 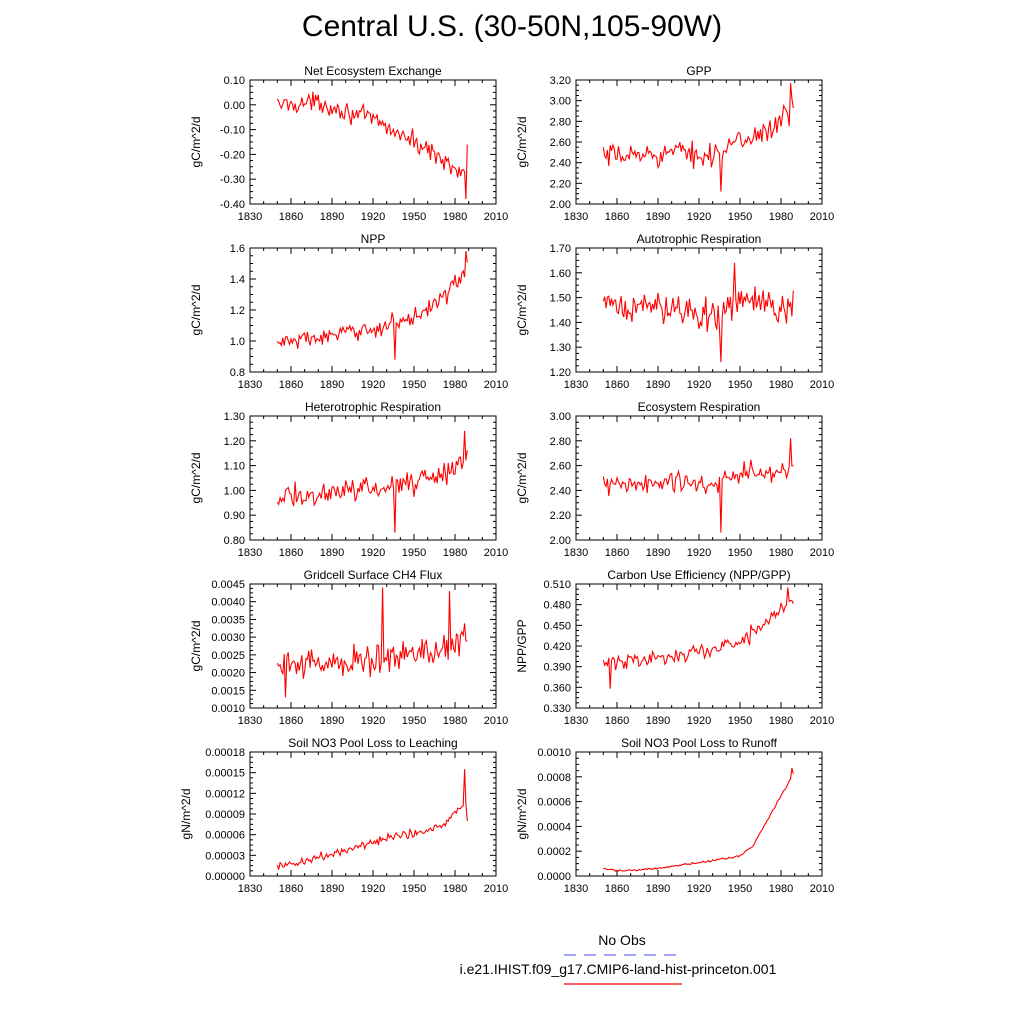 What do you see at coordinates (373, 239) in the screenshot?
I see `chart-title: NPP` at bounding box center [373, 239].